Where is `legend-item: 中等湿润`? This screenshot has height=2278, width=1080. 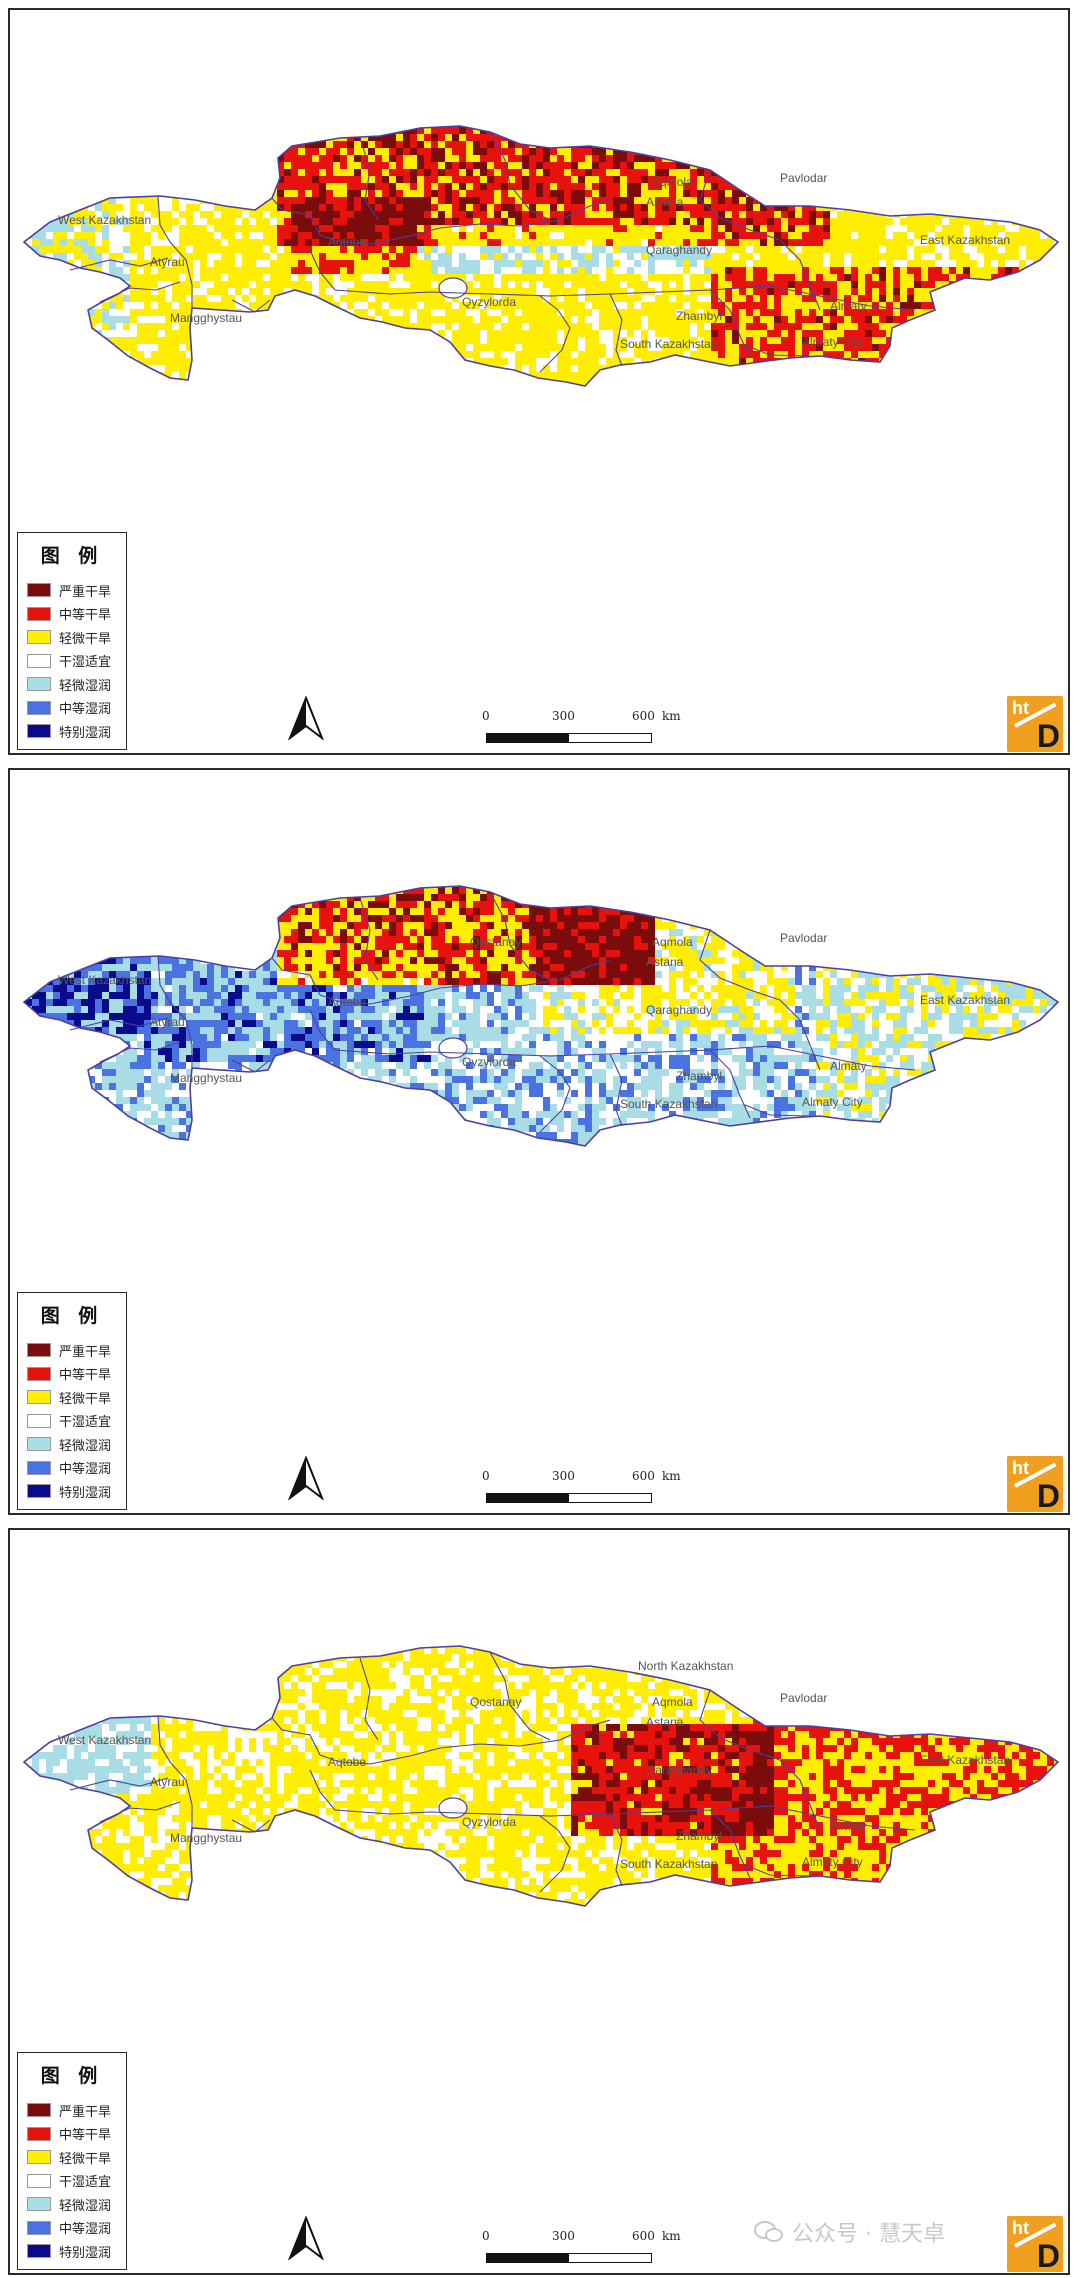
legend-item: 中等湿润 is located at coordinates (69, 2228).